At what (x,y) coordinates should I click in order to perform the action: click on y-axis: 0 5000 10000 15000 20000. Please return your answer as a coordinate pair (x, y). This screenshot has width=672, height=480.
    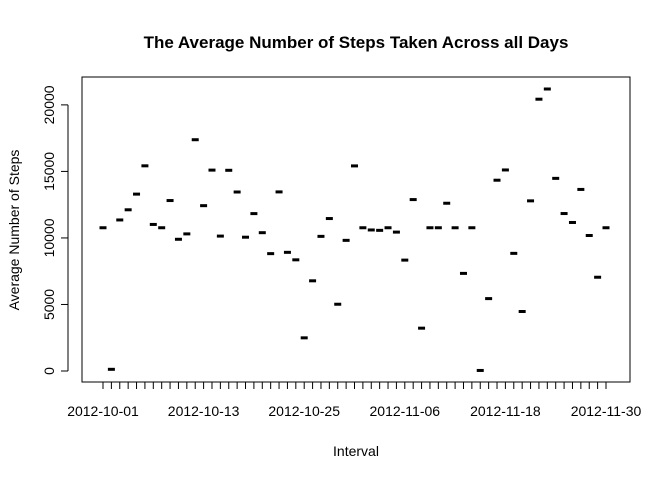
    Looking at the image, I should click on (55, 230).